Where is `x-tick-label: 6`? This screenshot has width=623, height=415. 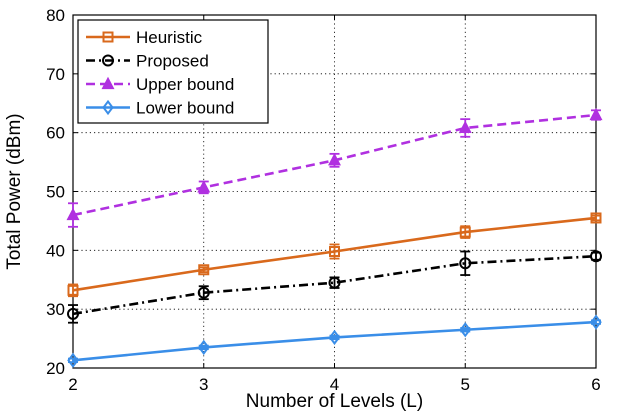 x-tick-label: 6 is located at coordinates (595, 384).